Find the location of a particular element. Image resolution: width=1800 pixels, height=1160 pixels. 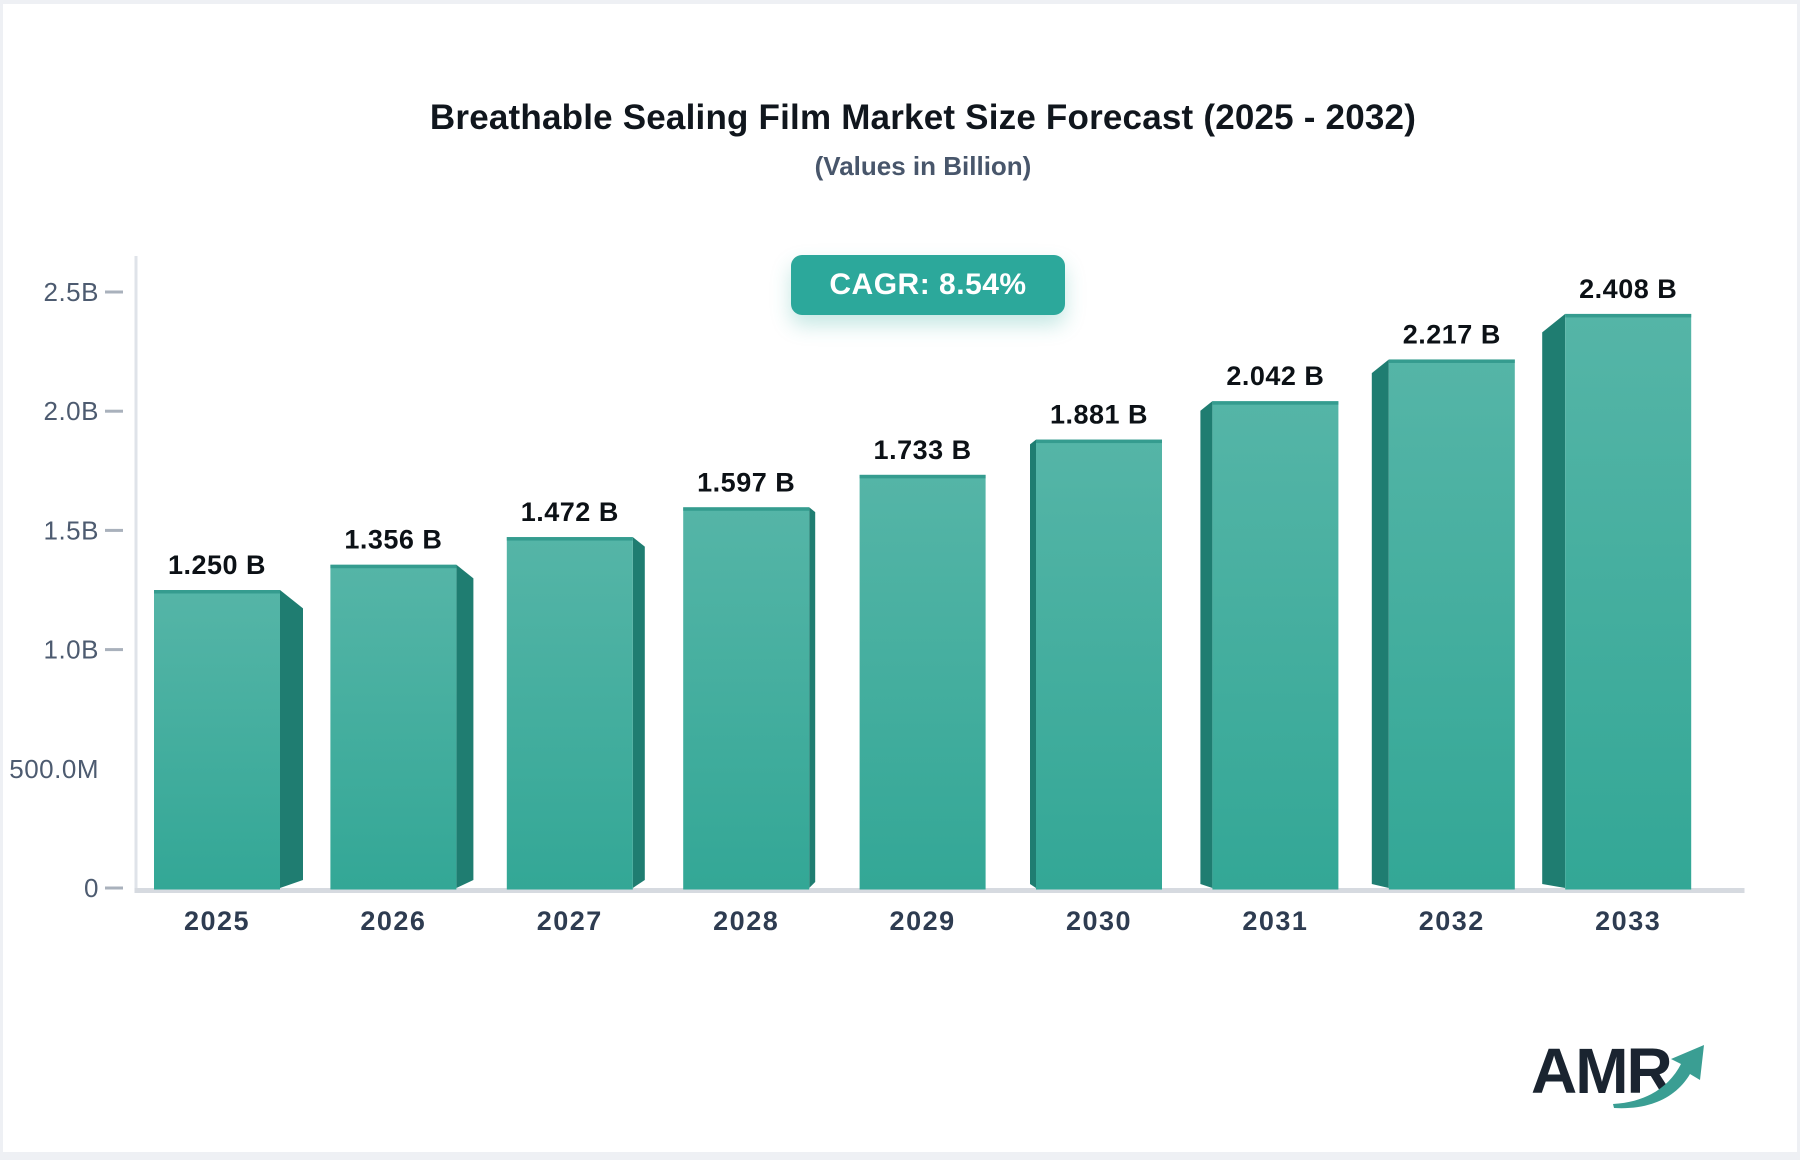

value-label-2033: 2.408 B is located at coordinates (1628, 289).